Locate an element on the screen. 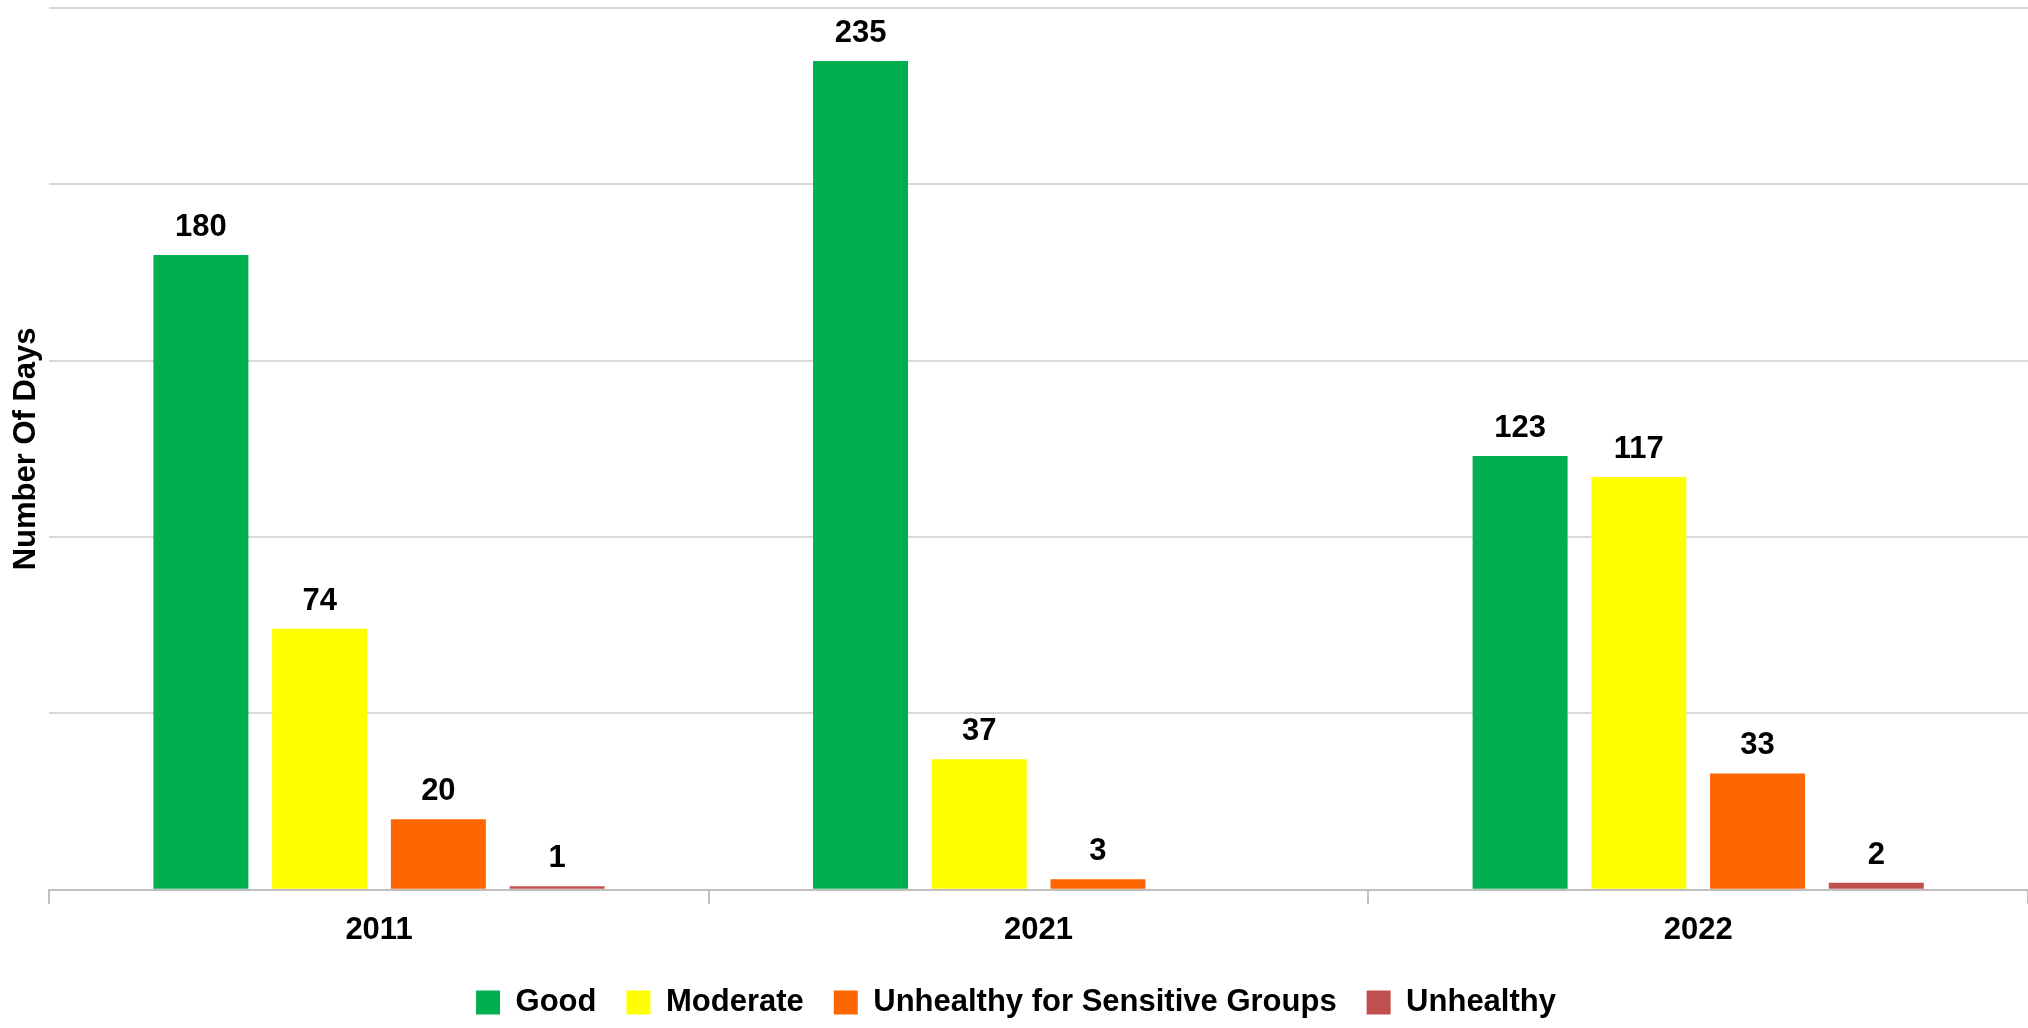 This screenshot has width=2028, height=1028. data-label: 180 is located at coordinates (201, 225).